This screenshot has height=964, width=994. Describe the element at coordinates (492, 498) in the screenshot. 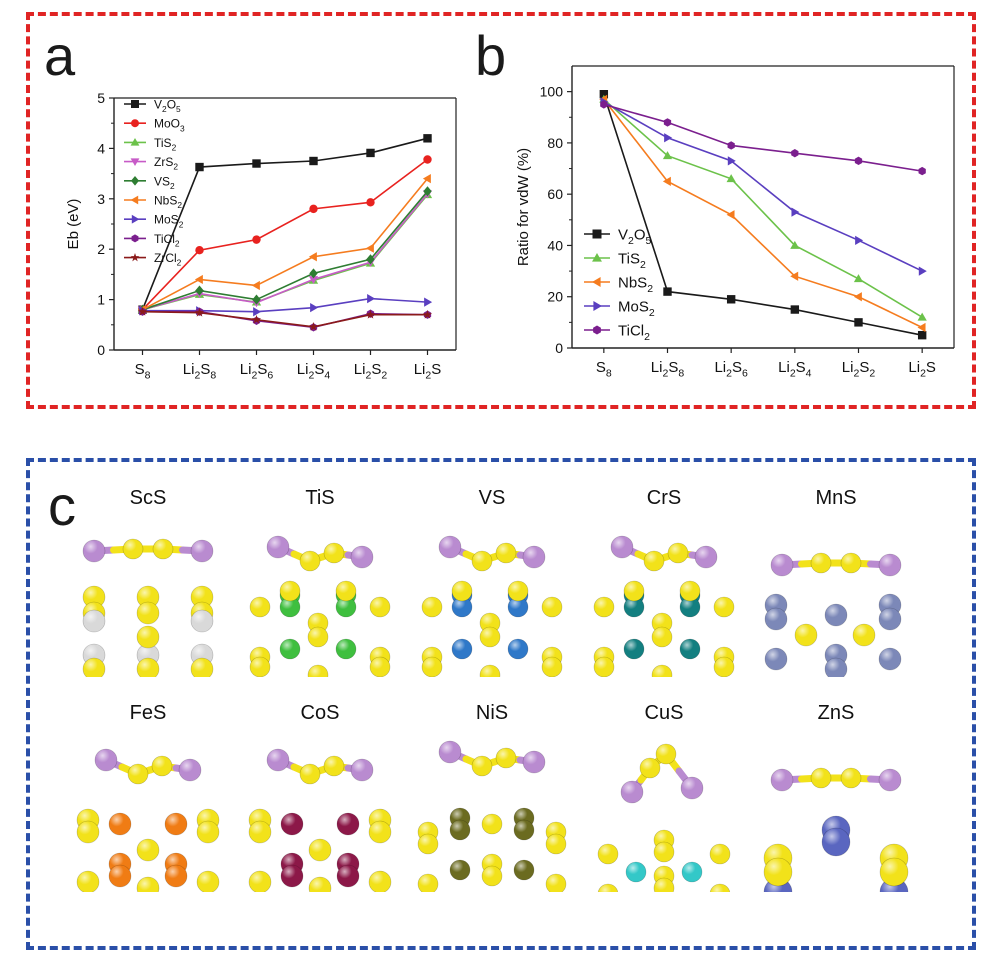

I see `structure-label: VS` at that location.